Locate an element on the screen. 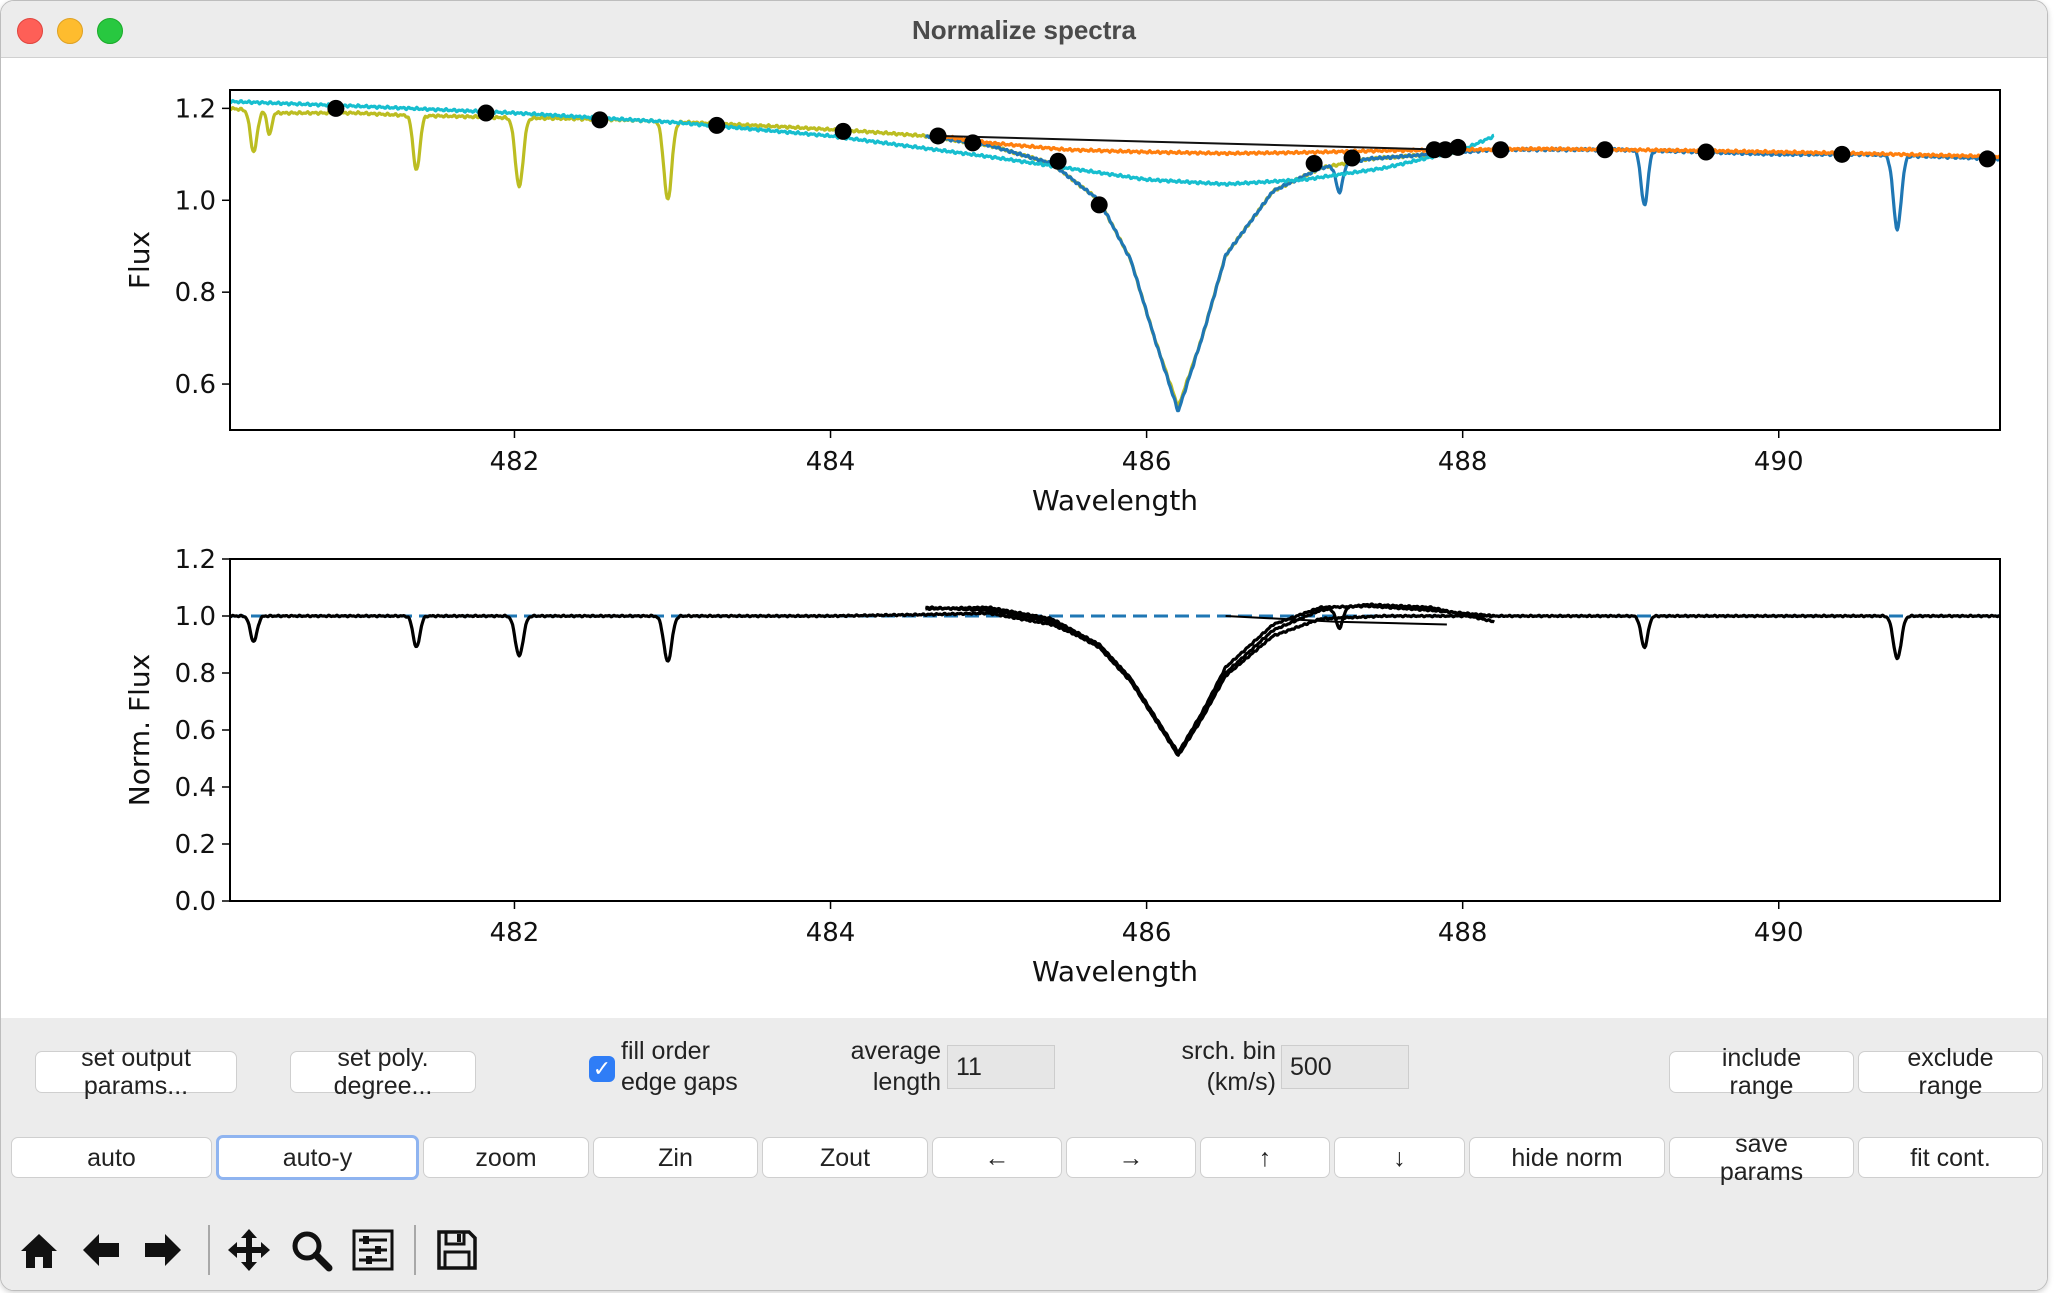 Image resolution: width=2054 pixels, height=1293 pixels. fill-order-checkbox: ✓ is located at coordinates (602, 1069).